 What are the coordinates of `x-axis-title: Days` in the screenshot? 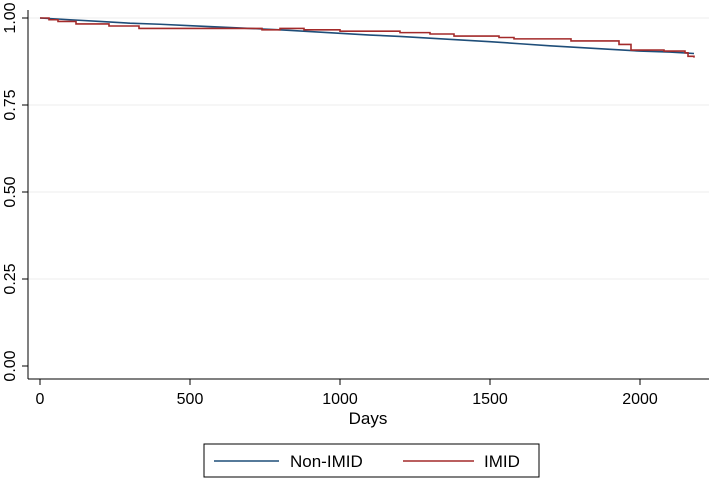 It's located at (368, 418).